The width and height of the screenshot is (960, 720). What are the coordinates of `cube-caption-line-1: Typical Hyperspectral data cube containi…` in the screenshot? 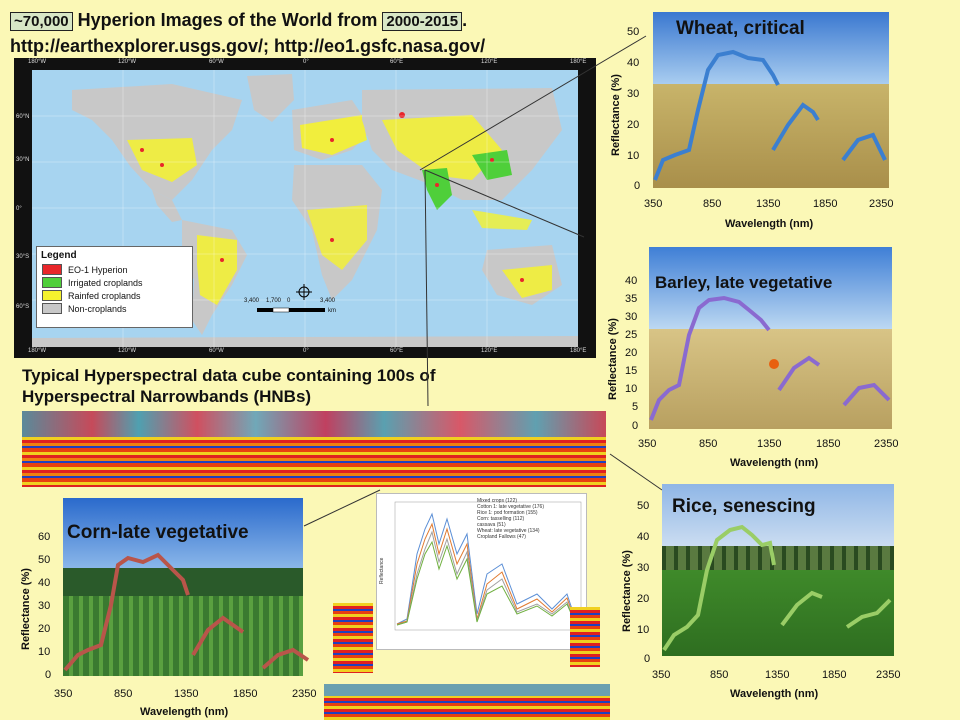 It's located at (229, 375).